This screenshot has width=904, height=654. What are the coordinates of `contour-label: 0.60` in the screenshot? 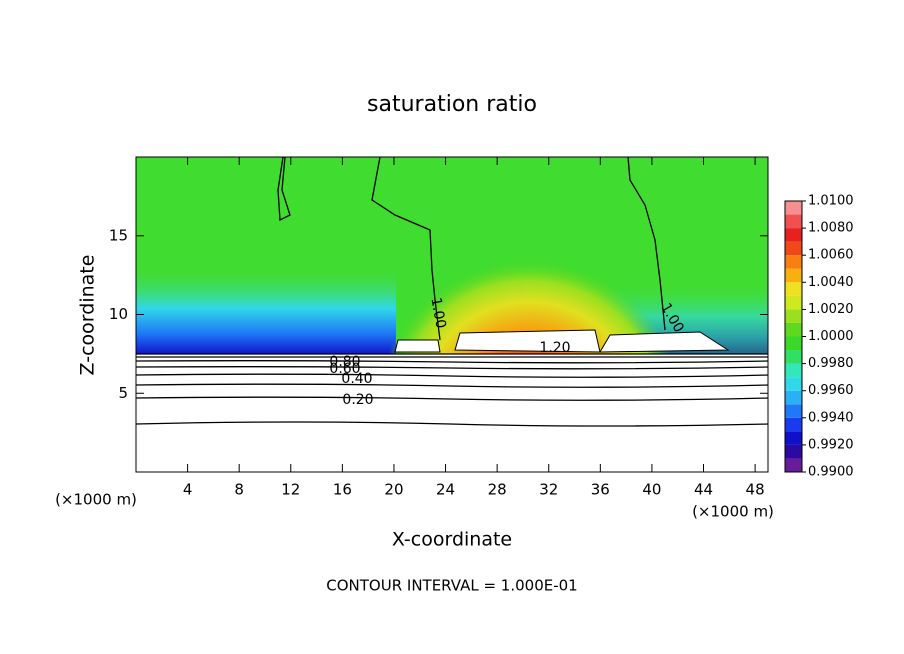 It's located at (344, 369).